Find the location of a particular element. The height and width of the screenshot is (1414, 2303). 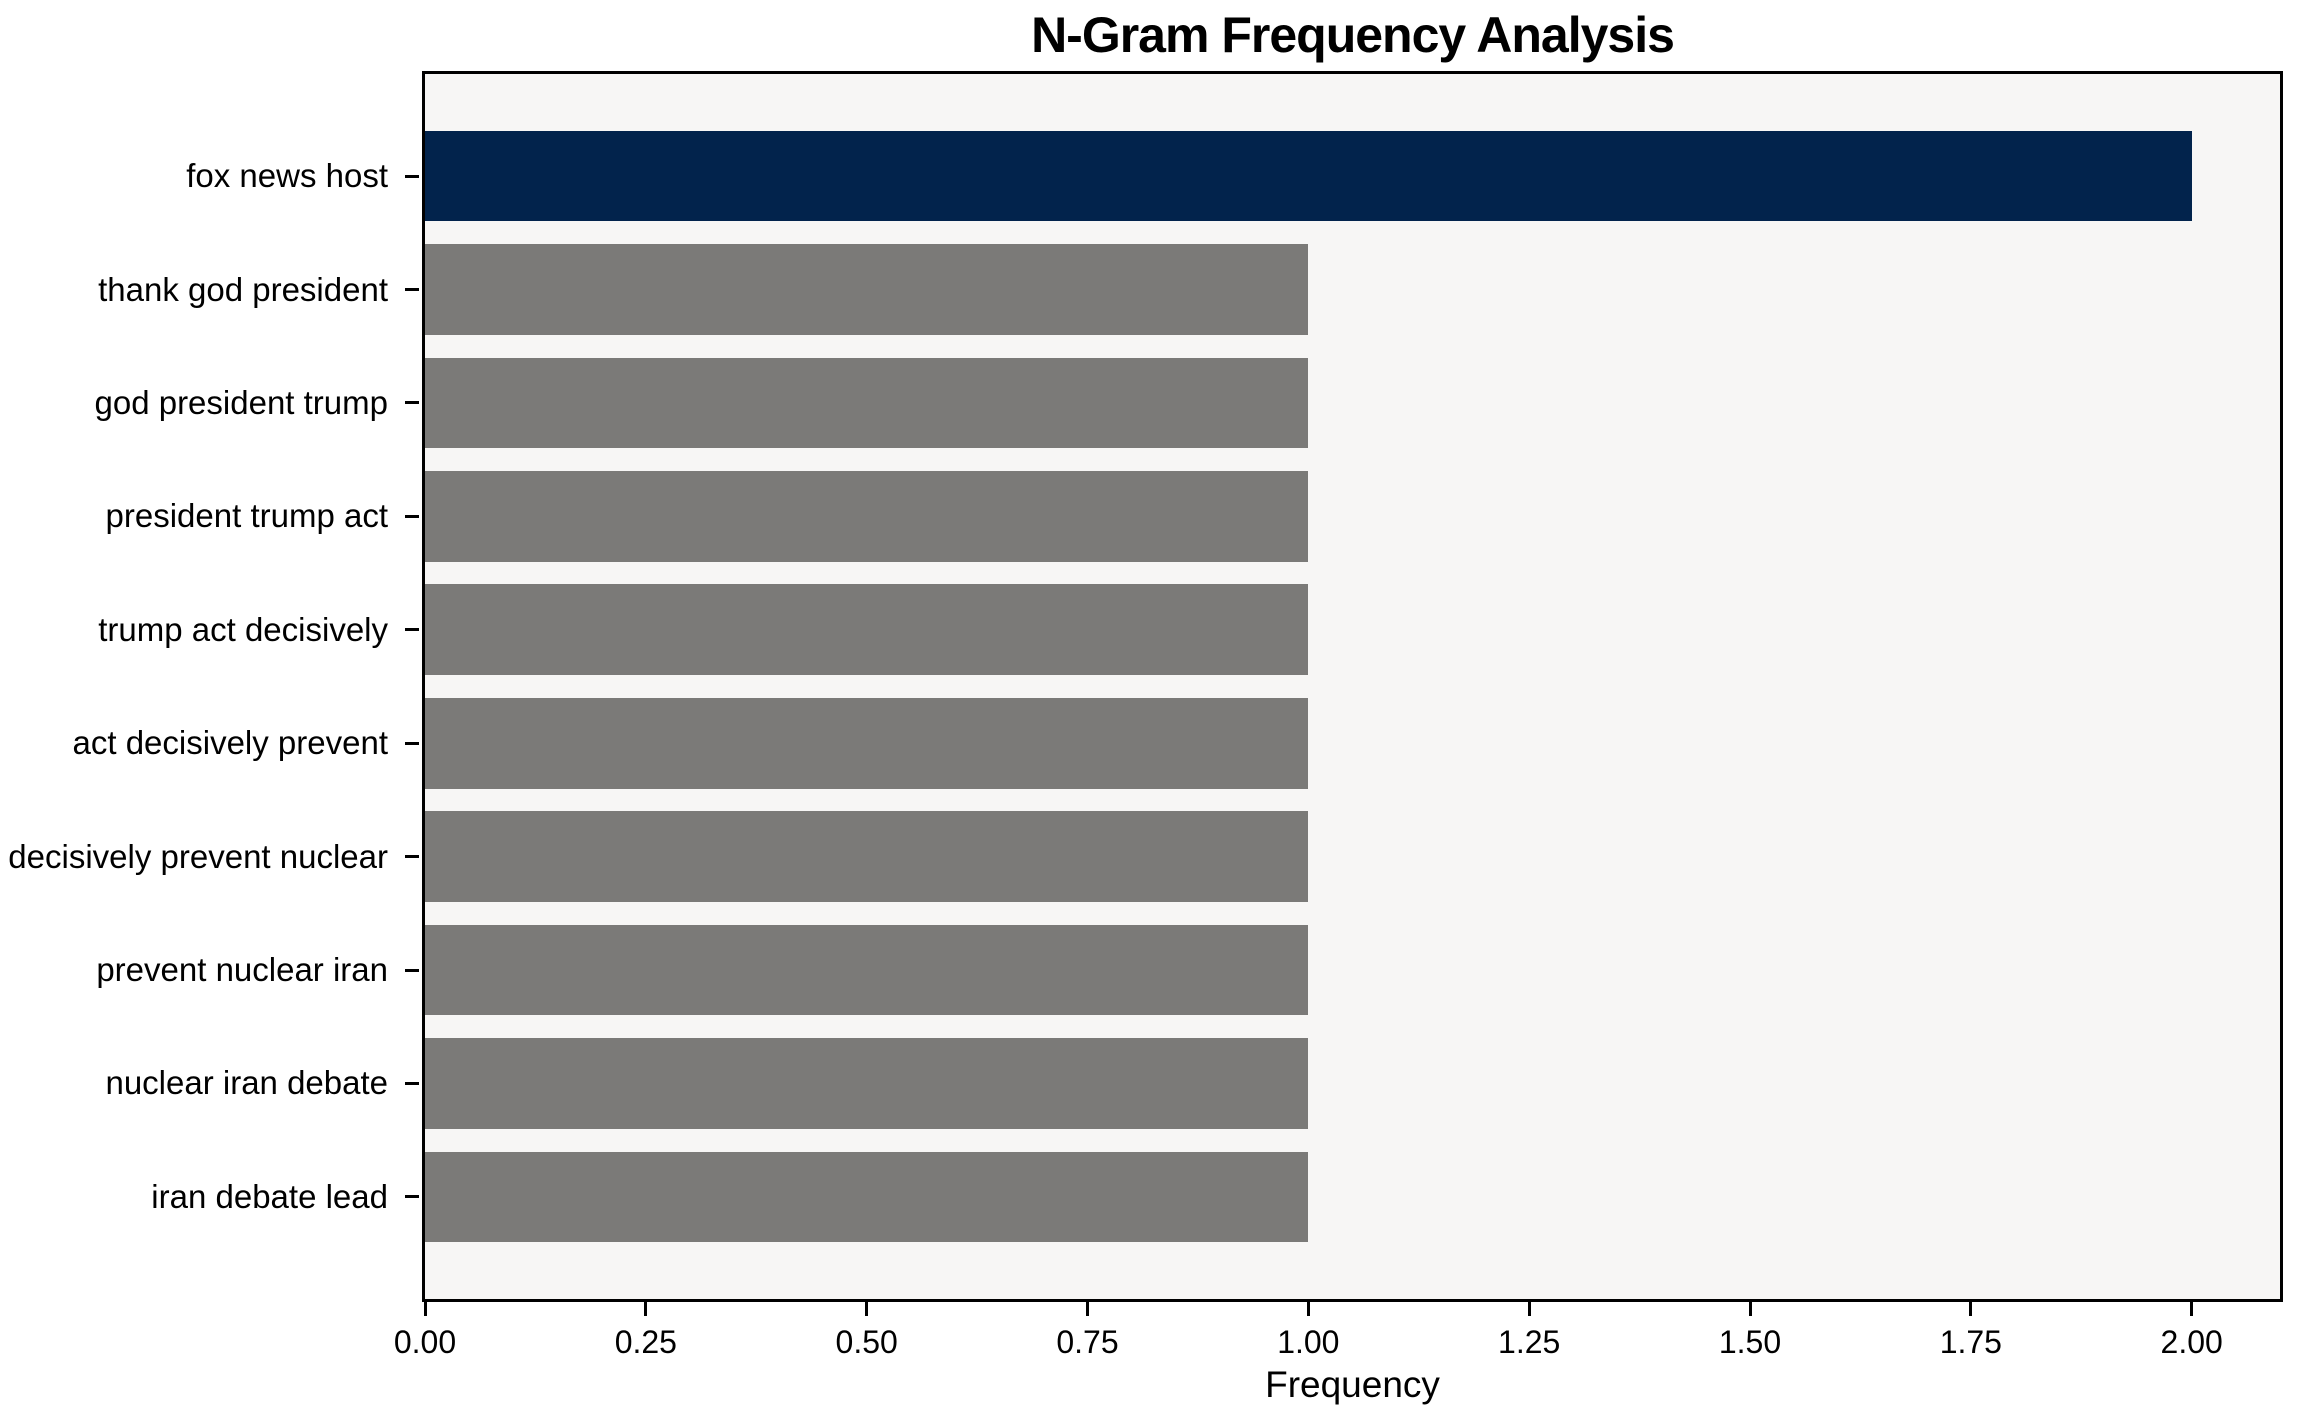

y-tick-label: act decisively prevent is located at coordinates (230, 743).